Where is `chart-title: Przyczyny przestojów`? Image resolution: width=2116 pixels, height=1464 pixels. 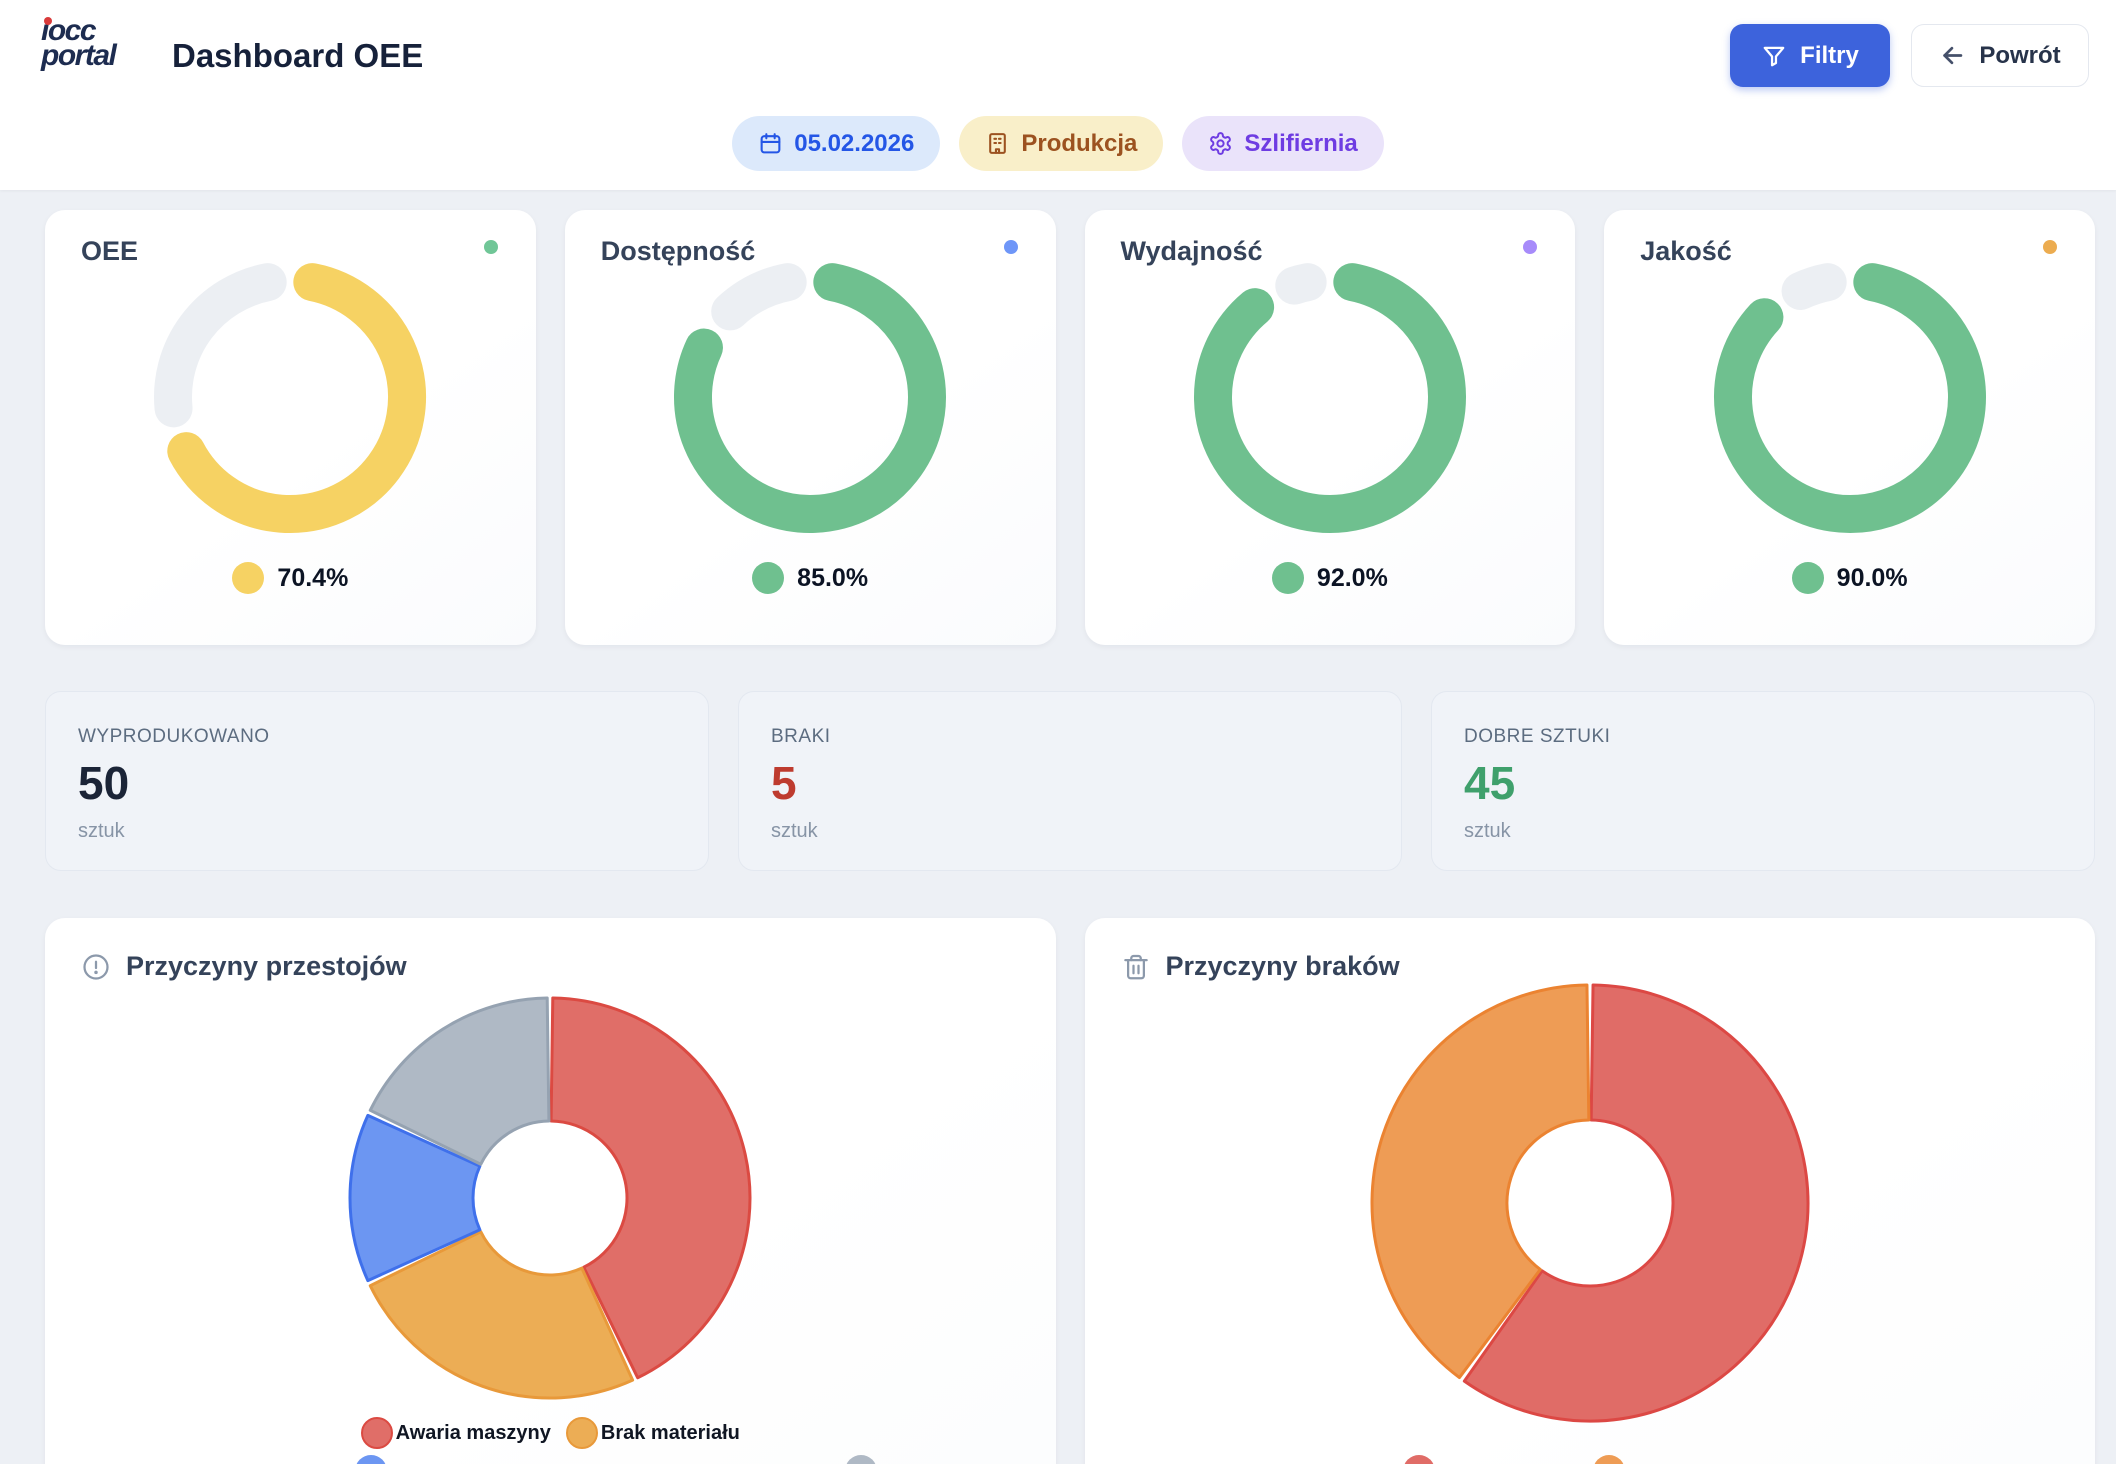 chart-title: Przyczyny przestojów is located at coordinates (266, 966).